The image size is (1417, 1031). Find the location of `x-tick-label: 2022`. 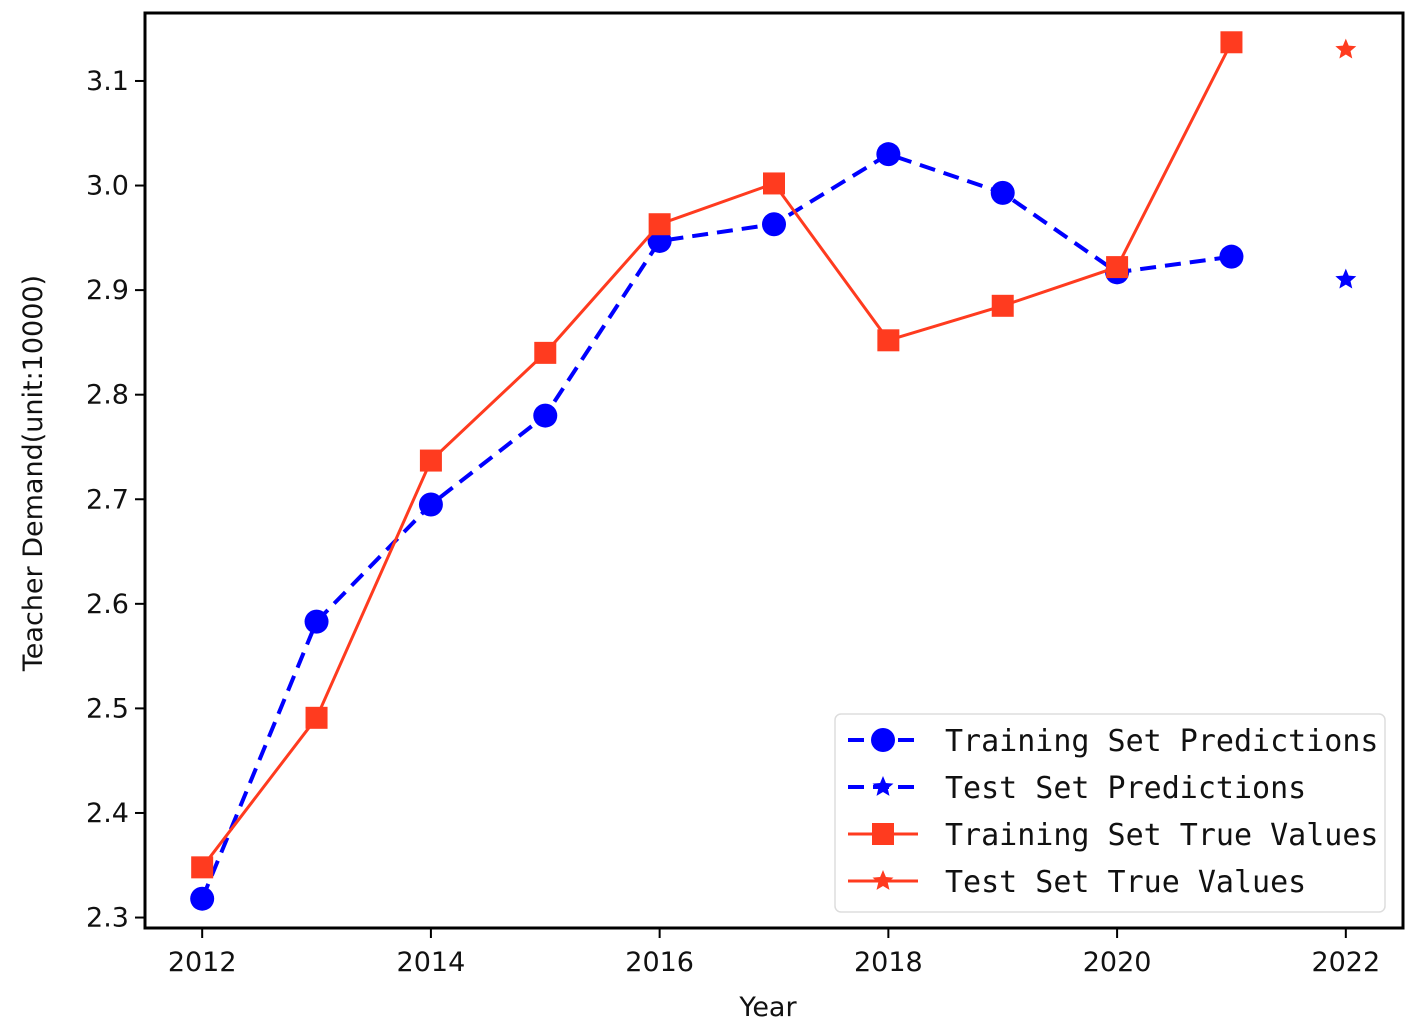

x-tick-label: 2022 is located at coordinates (1345, 962).